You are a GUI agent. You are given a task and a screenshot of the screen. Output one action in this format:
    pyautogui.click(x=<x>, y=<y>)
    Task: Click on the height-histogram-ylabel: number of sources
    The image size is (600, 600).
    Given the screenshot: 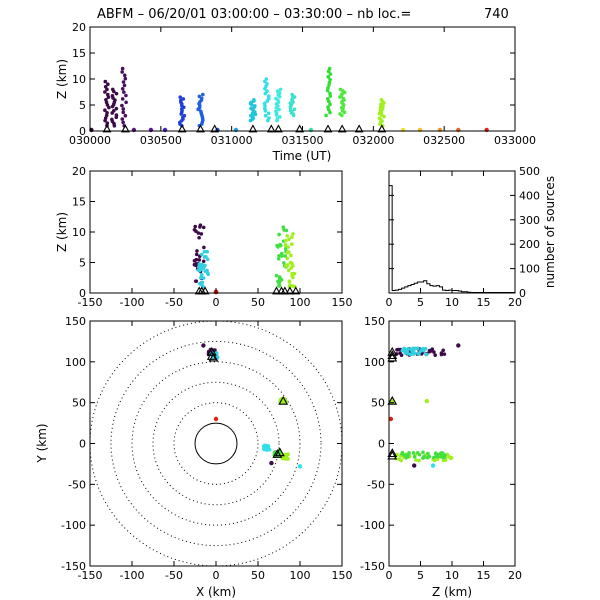 What is the action you would take?
    pyautogui.click(x=550, y=232)
    